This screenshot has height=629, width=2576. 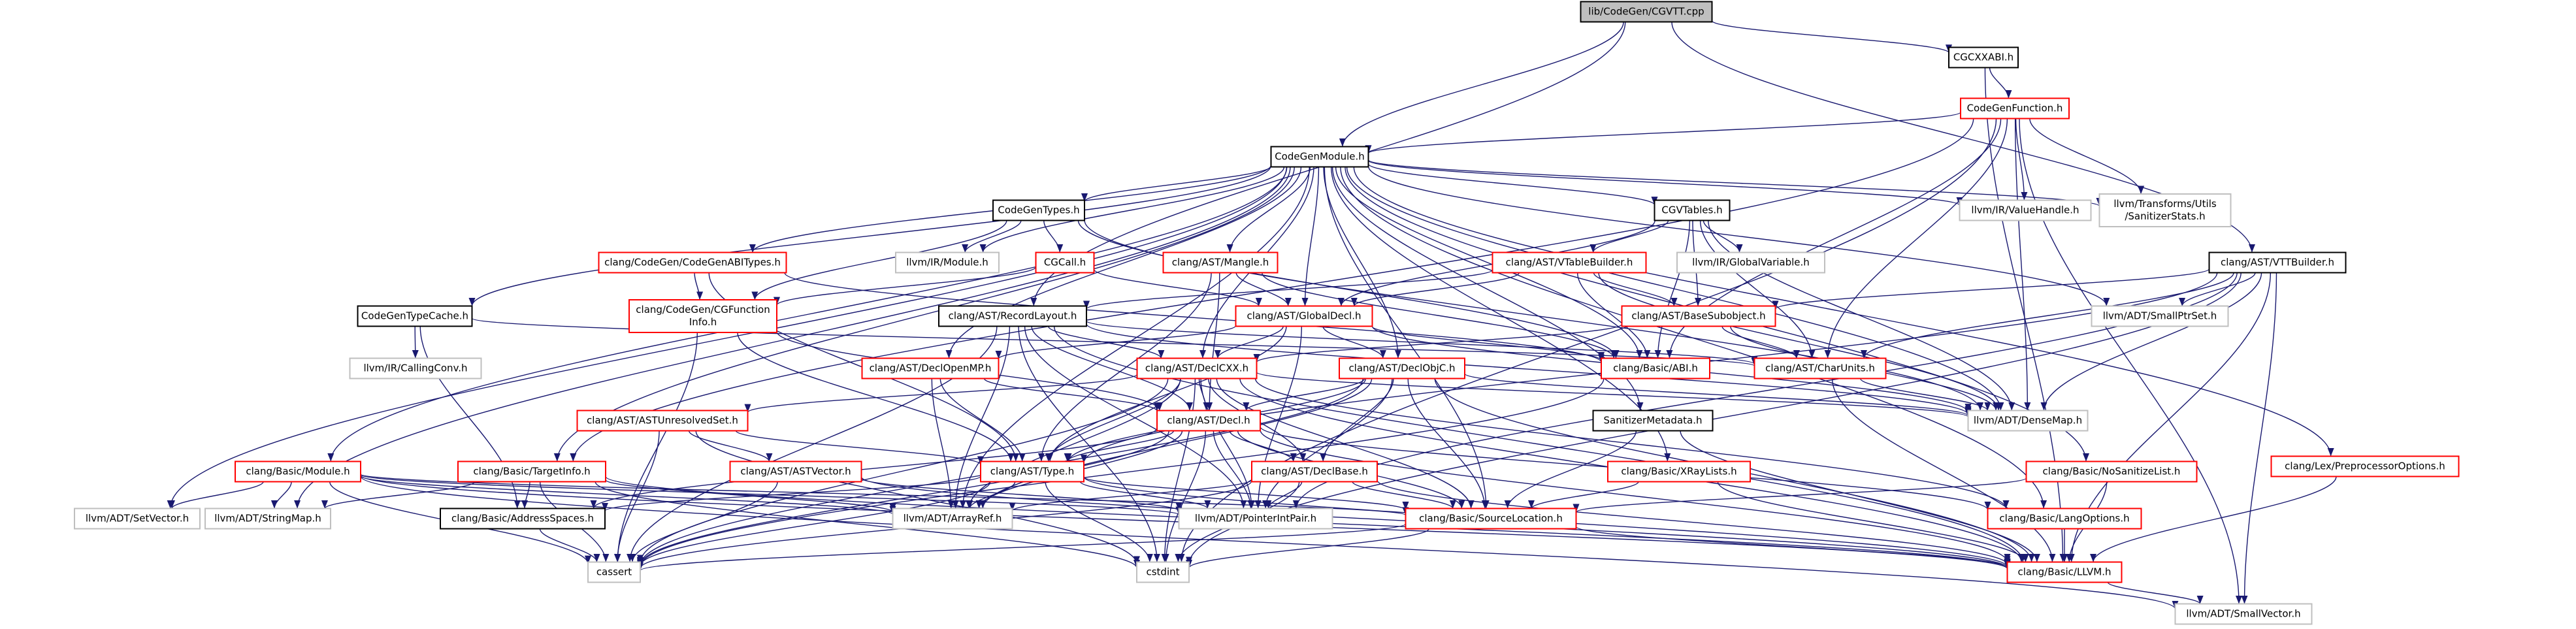 I want to click on graph-node-vttbuilder: clang/AST/VTTBuilder.h, so click(x=2277, y=262).